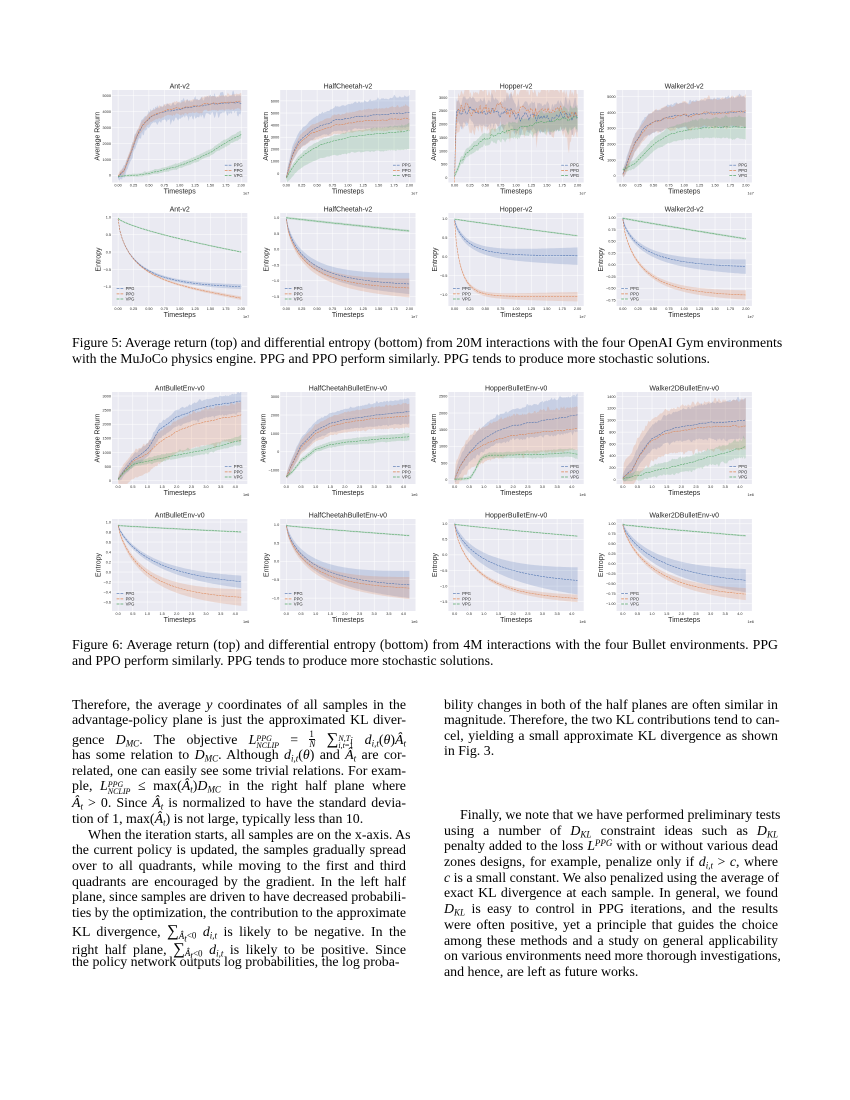 This screenshot has width=850, height=1100. I want to click on svg-text: −0.4, so click(108, 592).